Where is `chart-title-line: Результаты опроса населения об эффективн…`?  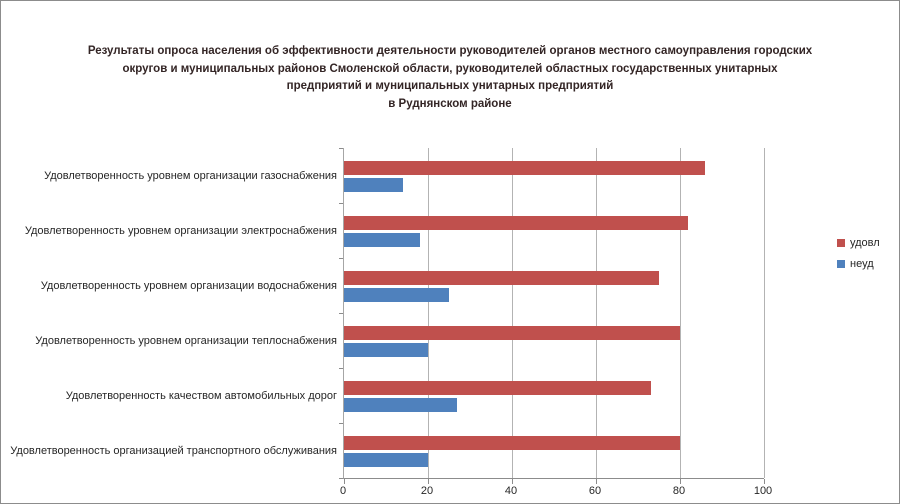 chart-title-line: Результаты опроса населения об эффективн… is located at coordinates (450, 51).